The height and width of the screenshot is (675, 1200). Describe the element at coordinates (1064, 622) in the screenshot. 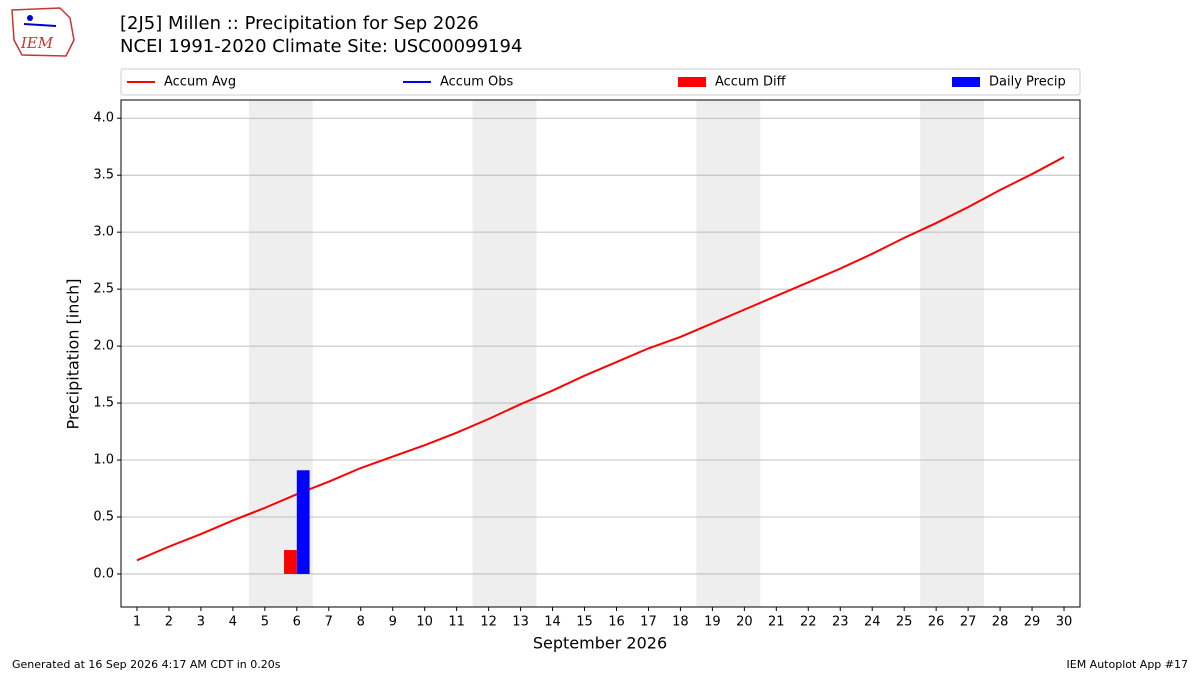

I see `x-tick-label: 30` at that location.